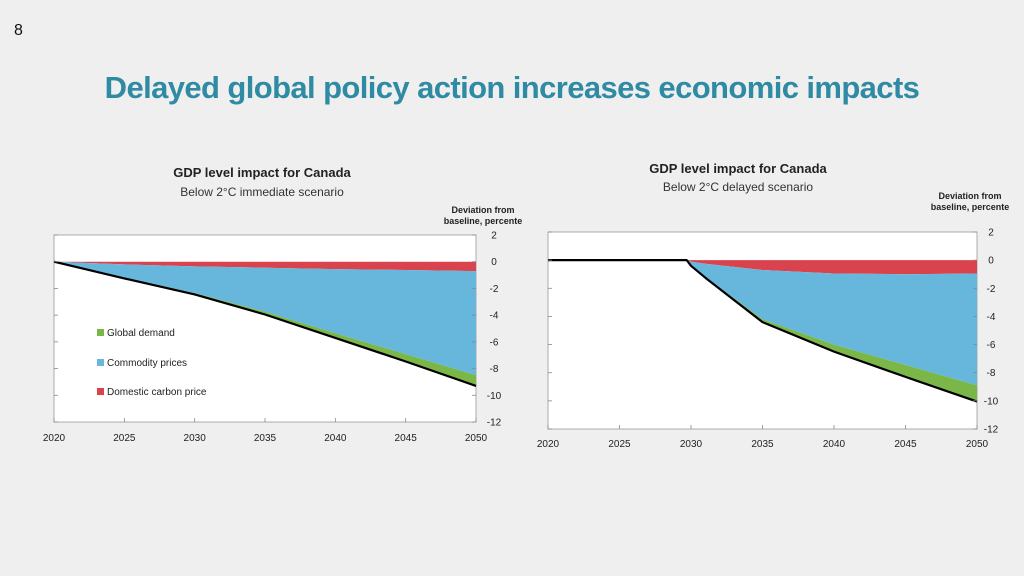 The image size is (1024, 576). I want to click on chart-subtitle: Below 2°C delayed scenario, so click(738, 187).